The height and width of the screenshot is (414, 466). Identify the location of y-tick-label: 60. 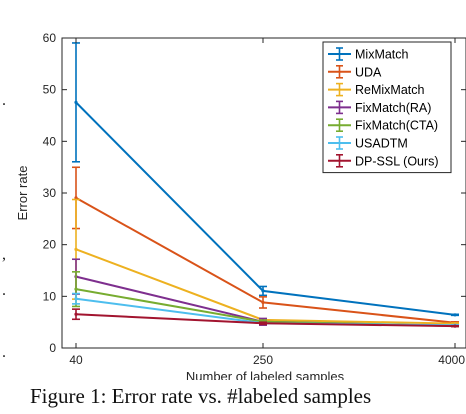
(50, 38).